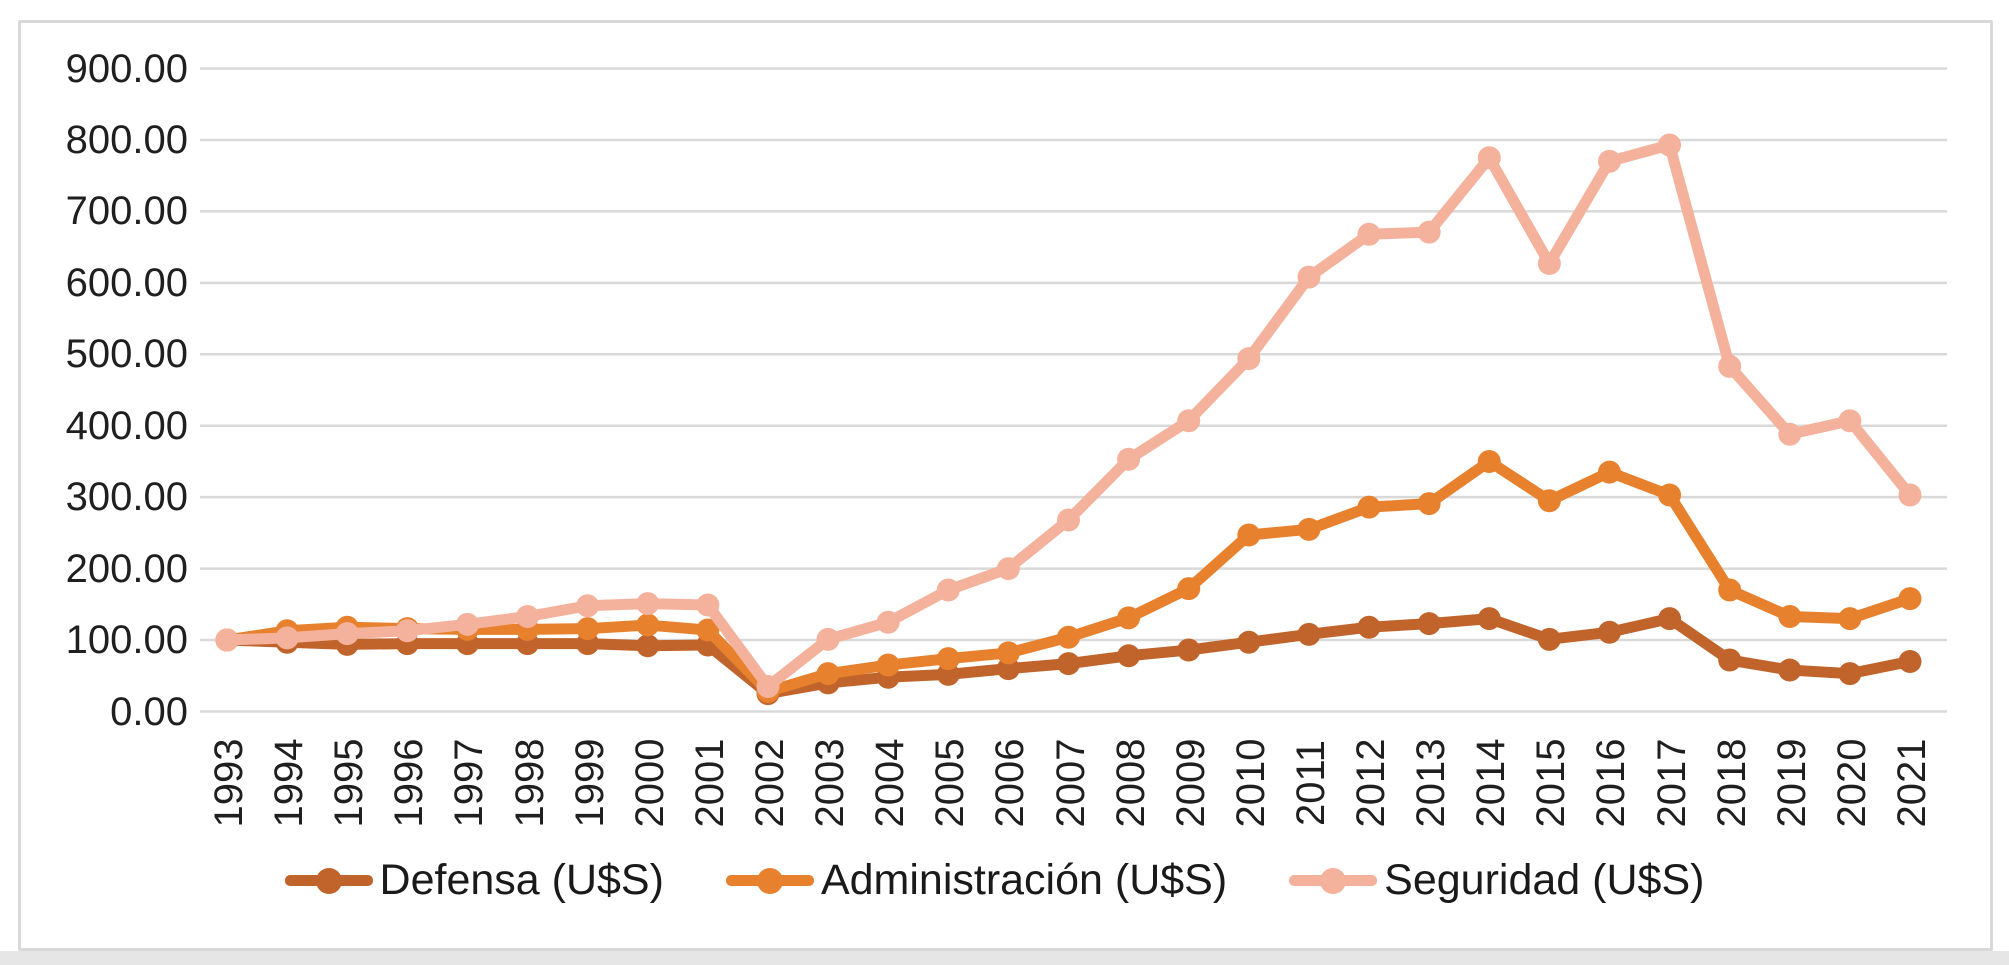 The height and width of the screenshot is (965, 2009). Describe the element at coordinates (149, 711) in the screenshot. I see `y-axis-tick-label: 0.00` at that location.